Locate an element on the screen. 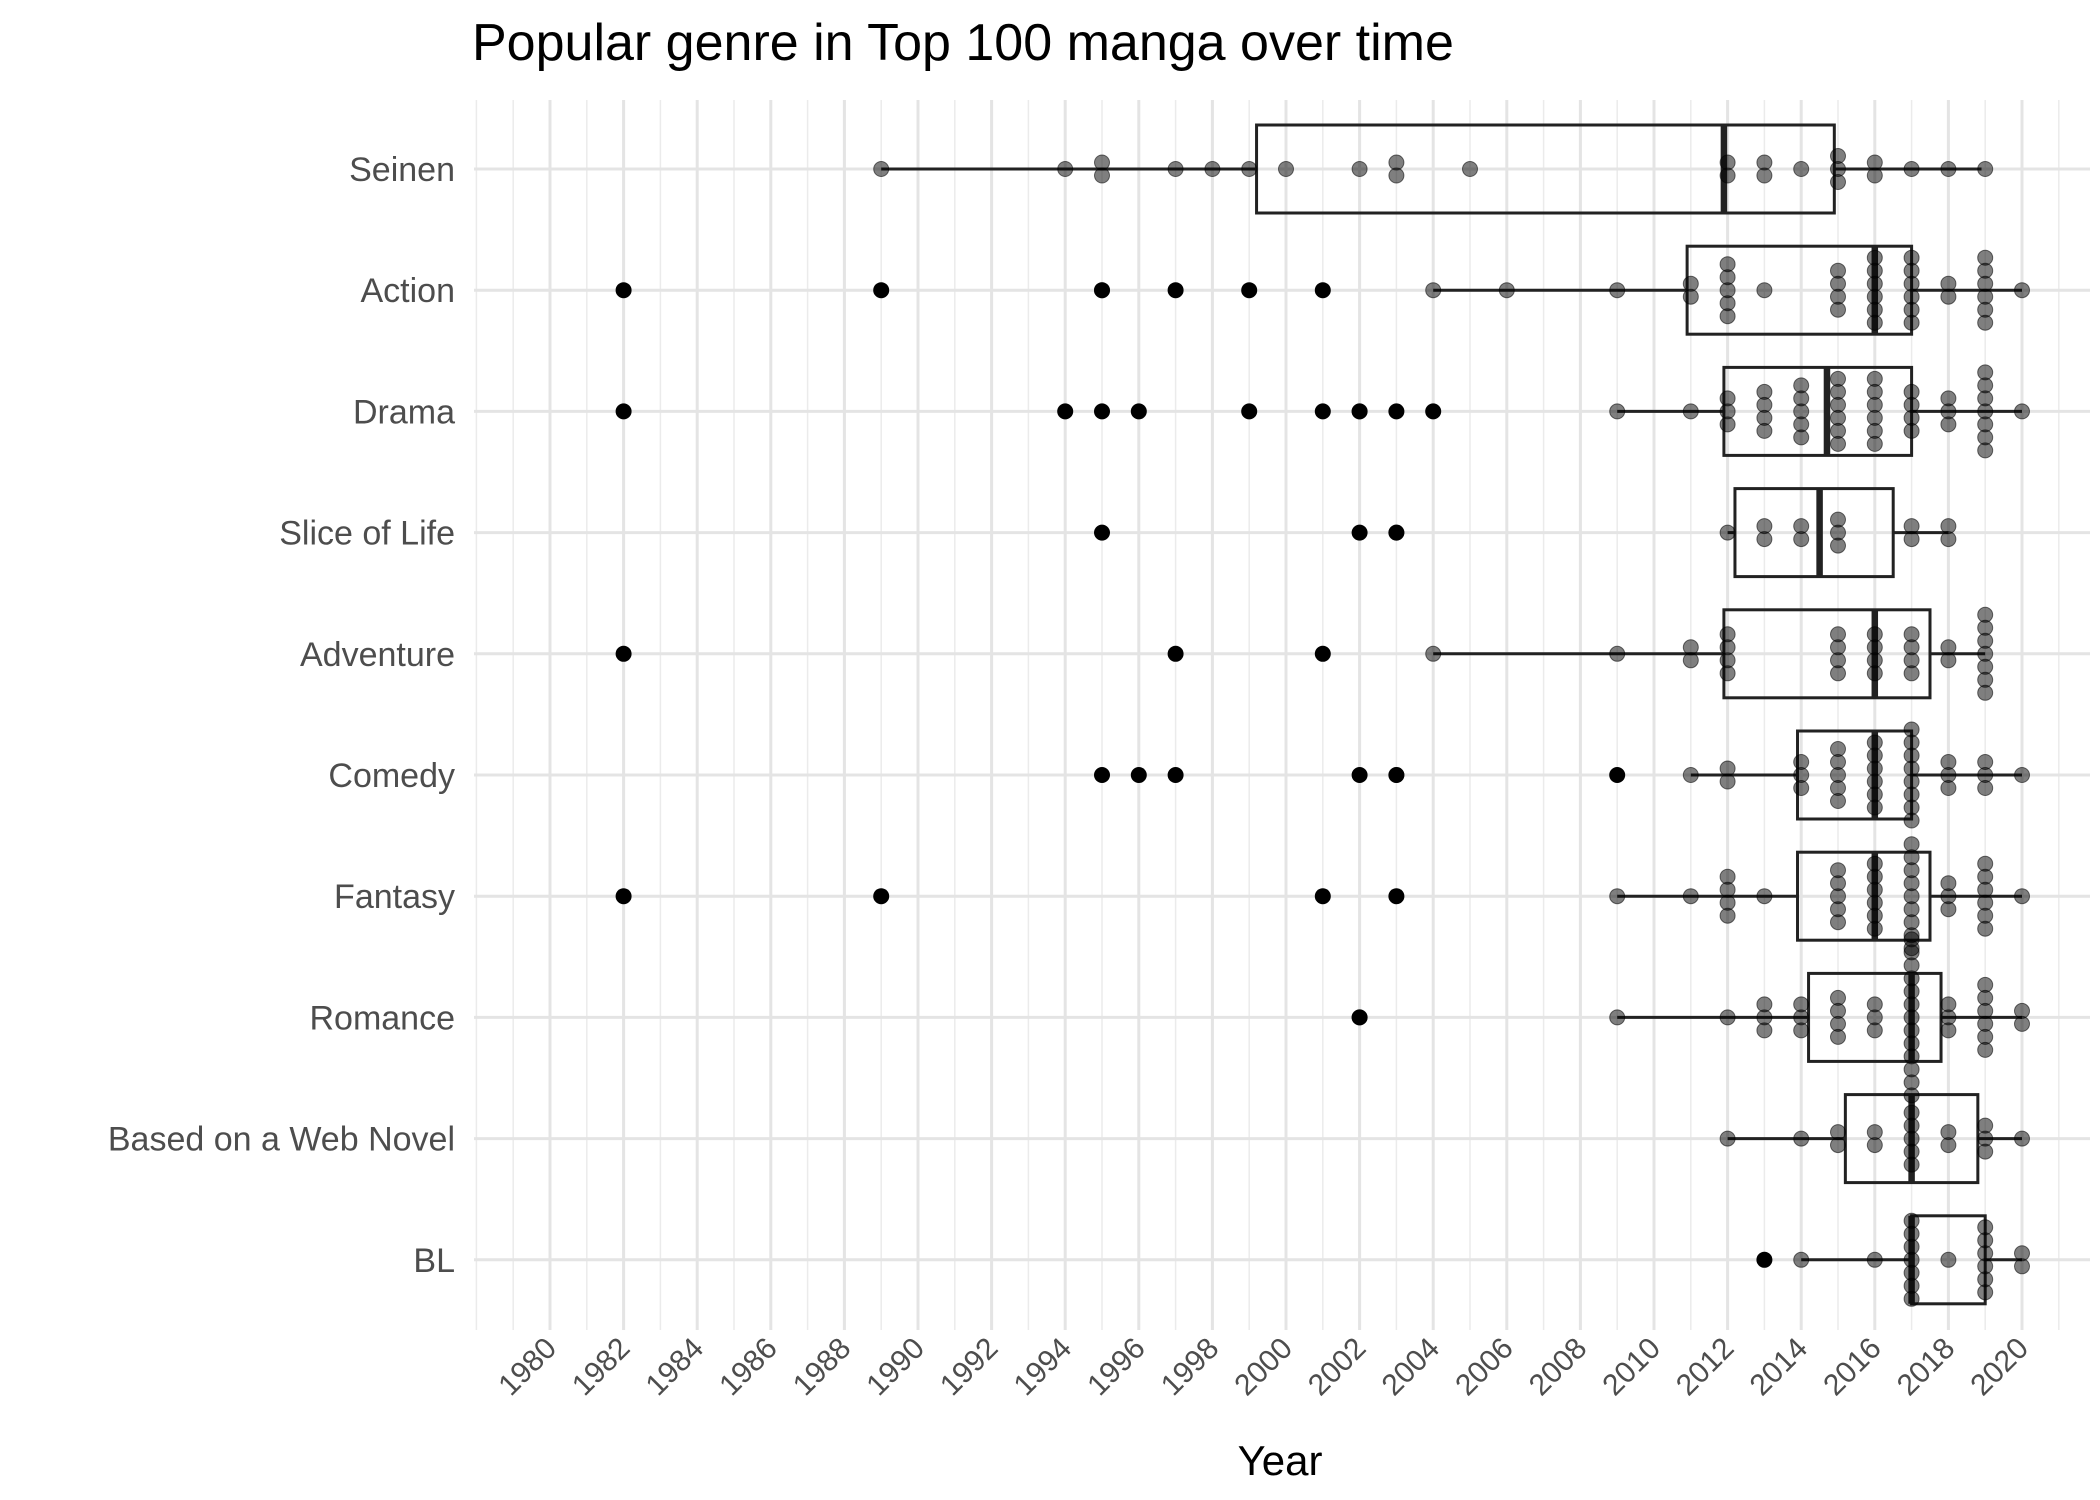 The width and height of the screenshot is (2100, 1500). x-tick-label: 2004 is located at coordinates (1411, 1367).